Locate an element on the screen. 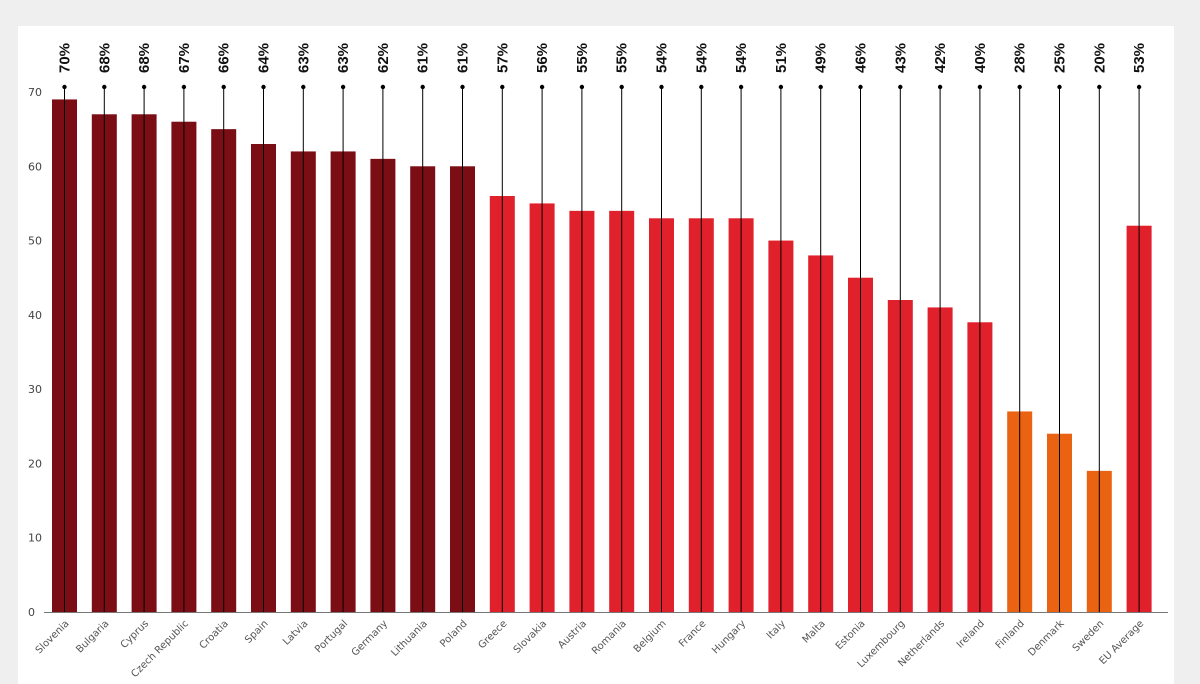  x-tick-label-slovakia: Slovakia is located at coordinates (530, 636).